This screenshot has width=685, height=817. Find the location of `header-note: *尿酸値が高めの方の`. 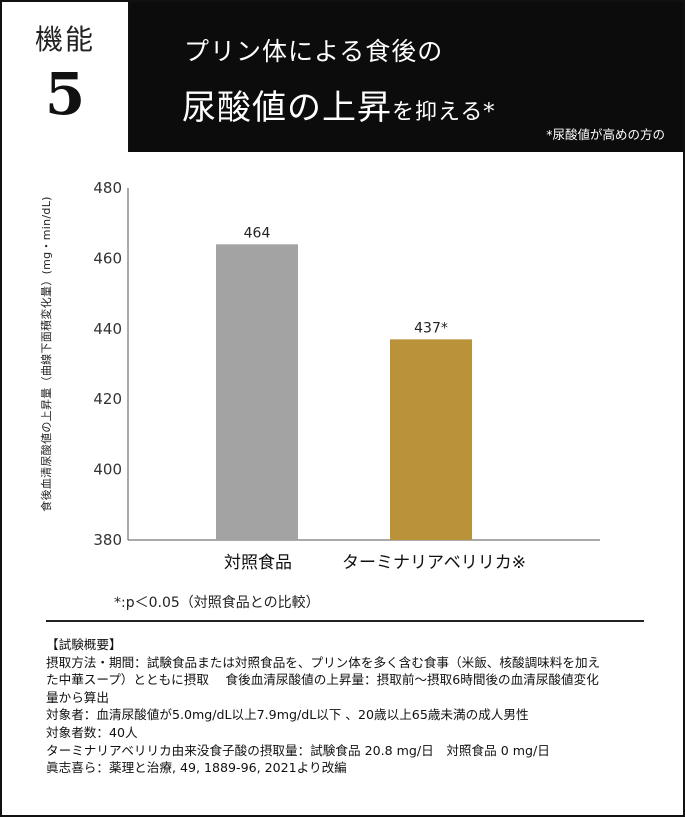

header-note: *尿酸値が高めの方の is located at coordinates (605, 134).